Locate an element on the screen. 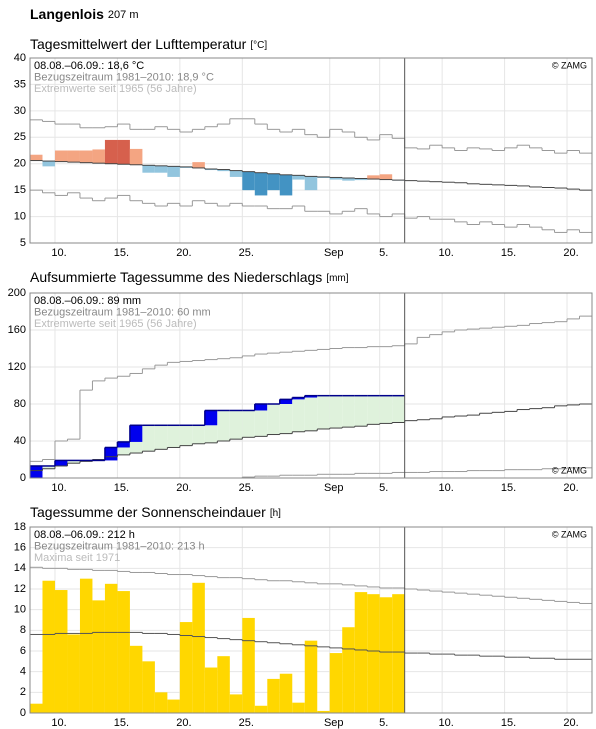 This screenshot has height=729, width=596. y-tick-label: 80 is located at coordinates (20, 404).